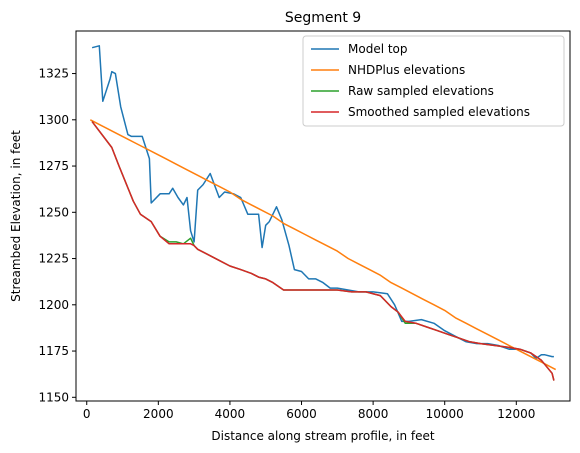 This screenshot has height=453, width=580. Describe the element at coordinates (230, 414) in the screenshot. I see `x-tick-label: 4000` at that location.